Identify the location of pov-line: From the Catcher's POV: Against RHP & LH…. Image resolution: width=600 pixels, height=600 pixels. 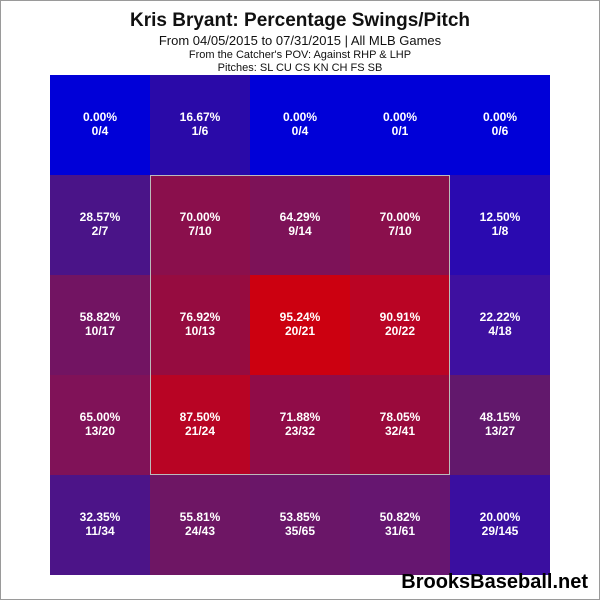
(300, 55).